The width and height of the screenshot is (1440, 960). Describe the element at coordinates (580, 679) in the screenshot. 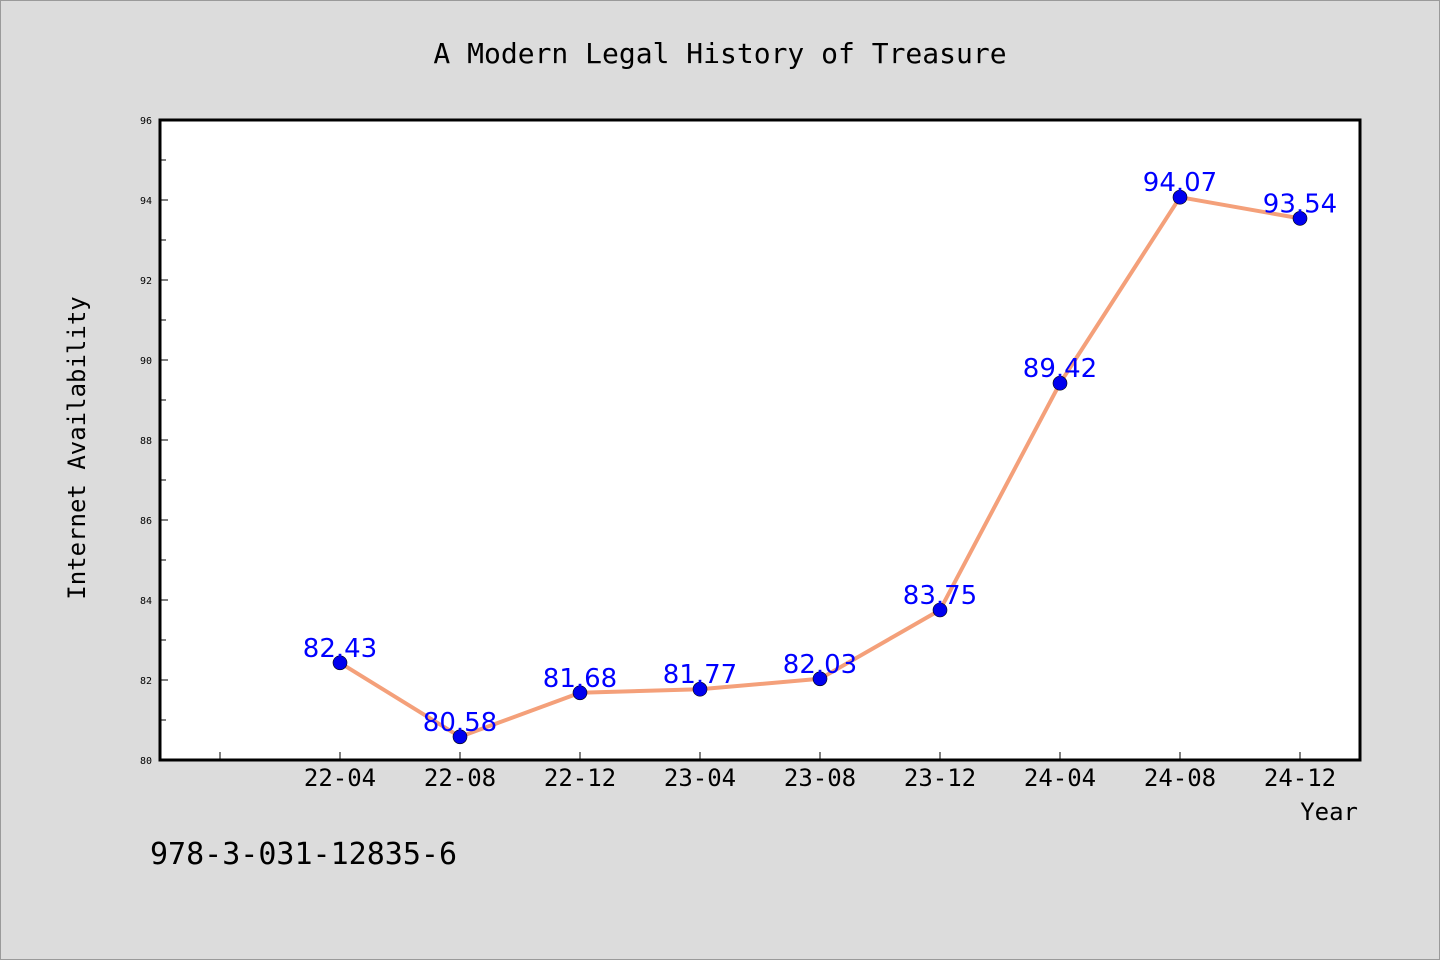

I see `data-label: 81.68` at that location.